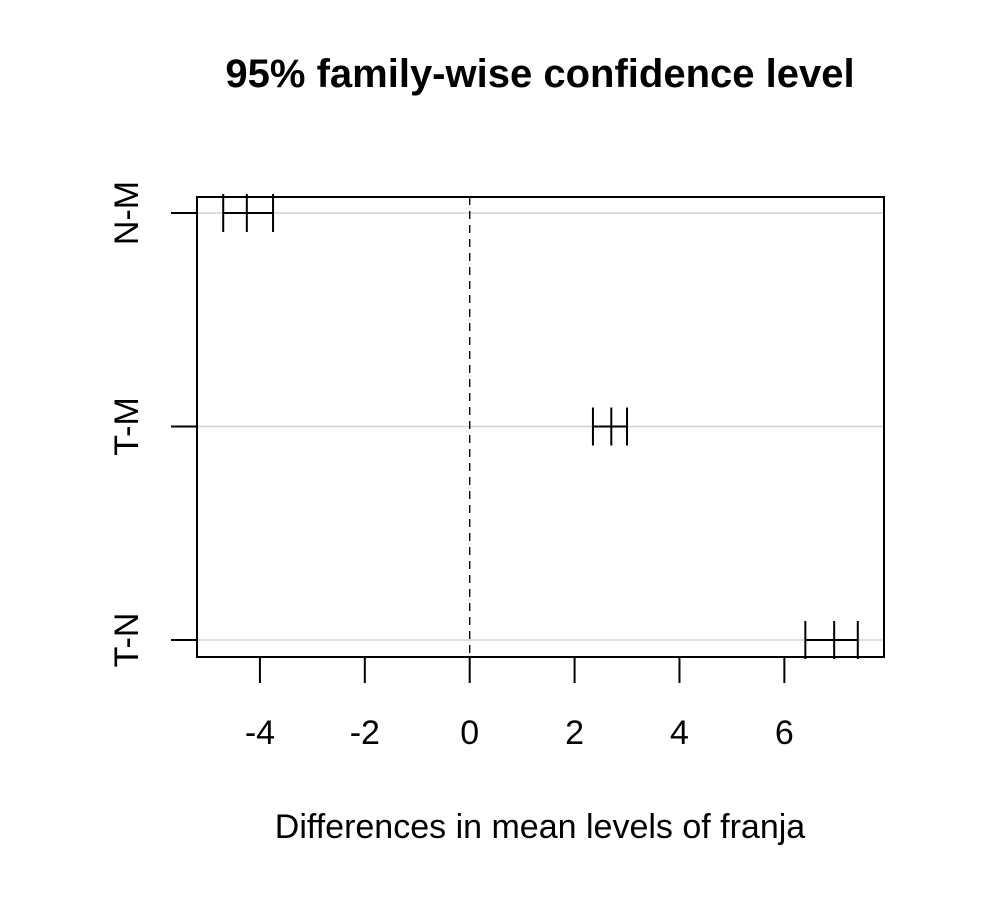 The height and width of the screenshot is (902, 985). I want to click on y-tick-label: T-M, so click(127, 426).